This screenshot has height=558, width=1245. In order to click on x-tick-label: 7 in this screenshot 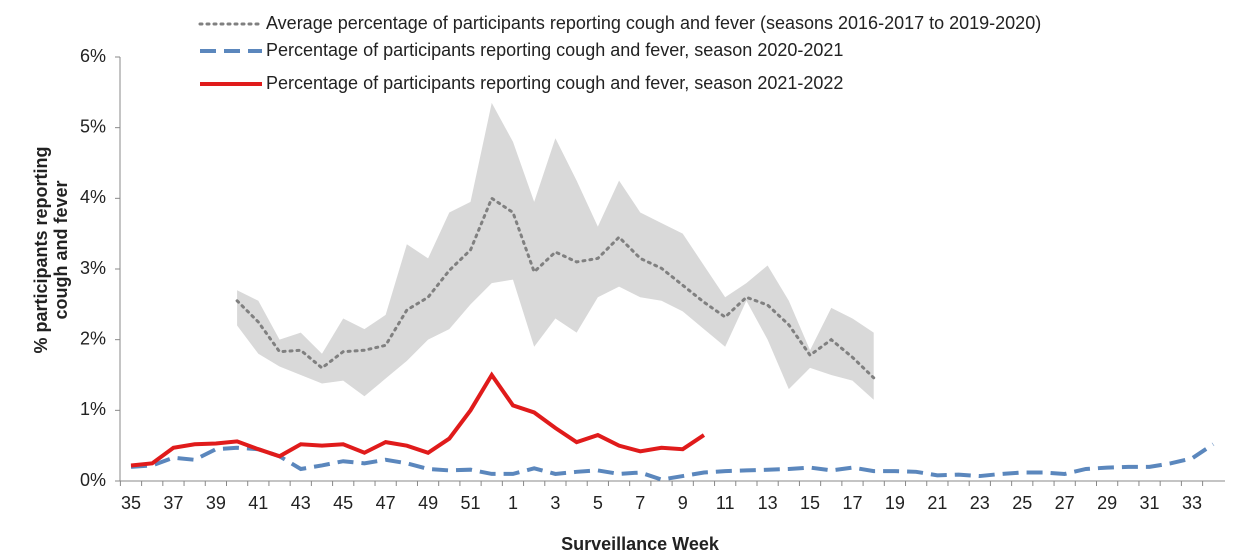, I will do `click(640, 503)`.